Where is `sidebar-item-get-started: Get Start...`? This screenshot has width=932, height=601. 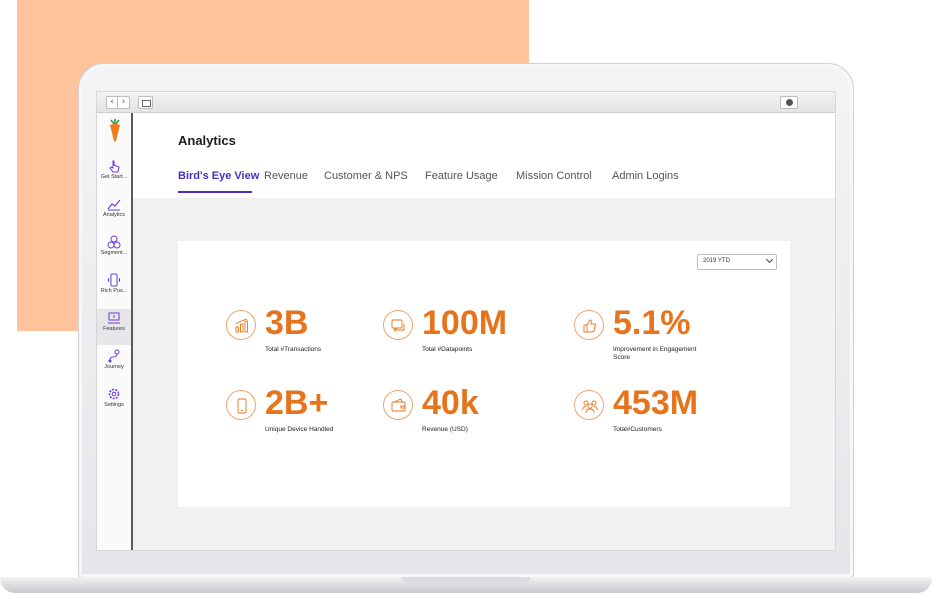 sidebar-item-get-started: Get Start... is located at coordinates (114, 175).